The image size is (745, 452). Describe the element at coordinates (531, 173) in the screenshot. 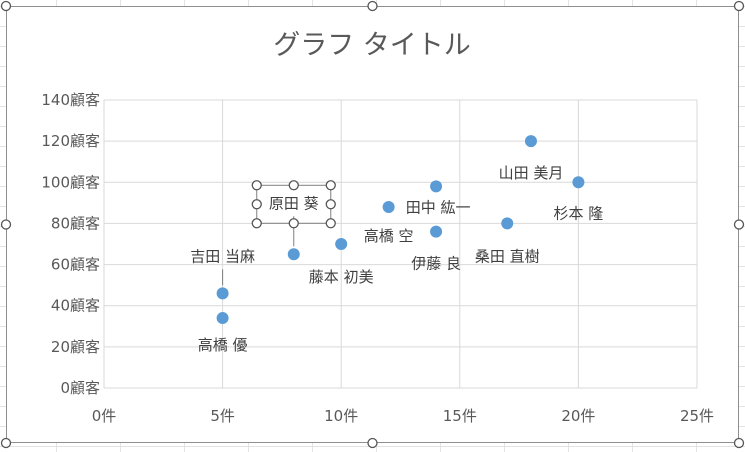

I see `data-label: 山田 美月` at that location.